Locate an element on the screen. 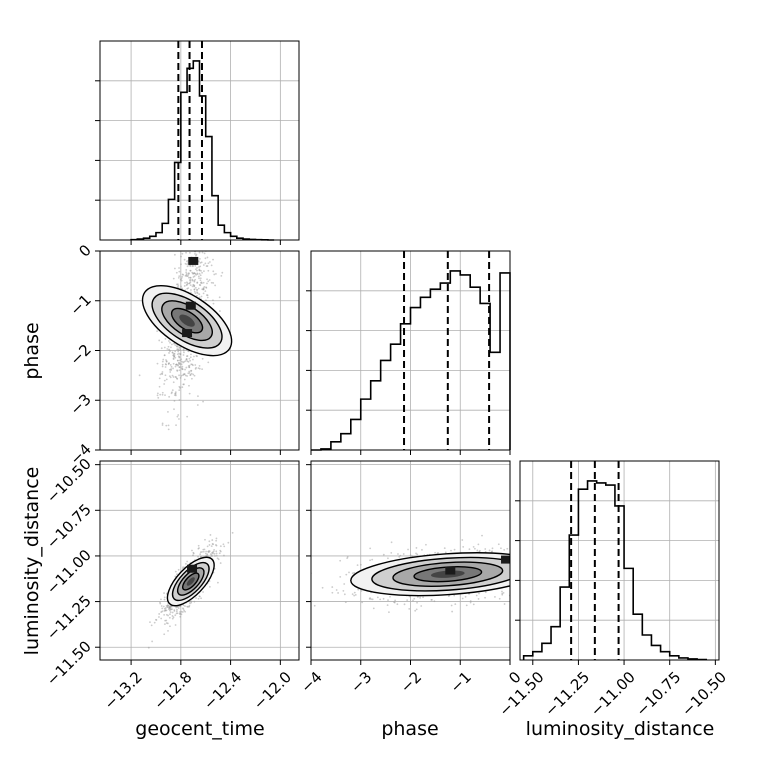 The height and width of the screenshot is (760, 760). y-tick-label: −3 is located at coordinates (80, 404).